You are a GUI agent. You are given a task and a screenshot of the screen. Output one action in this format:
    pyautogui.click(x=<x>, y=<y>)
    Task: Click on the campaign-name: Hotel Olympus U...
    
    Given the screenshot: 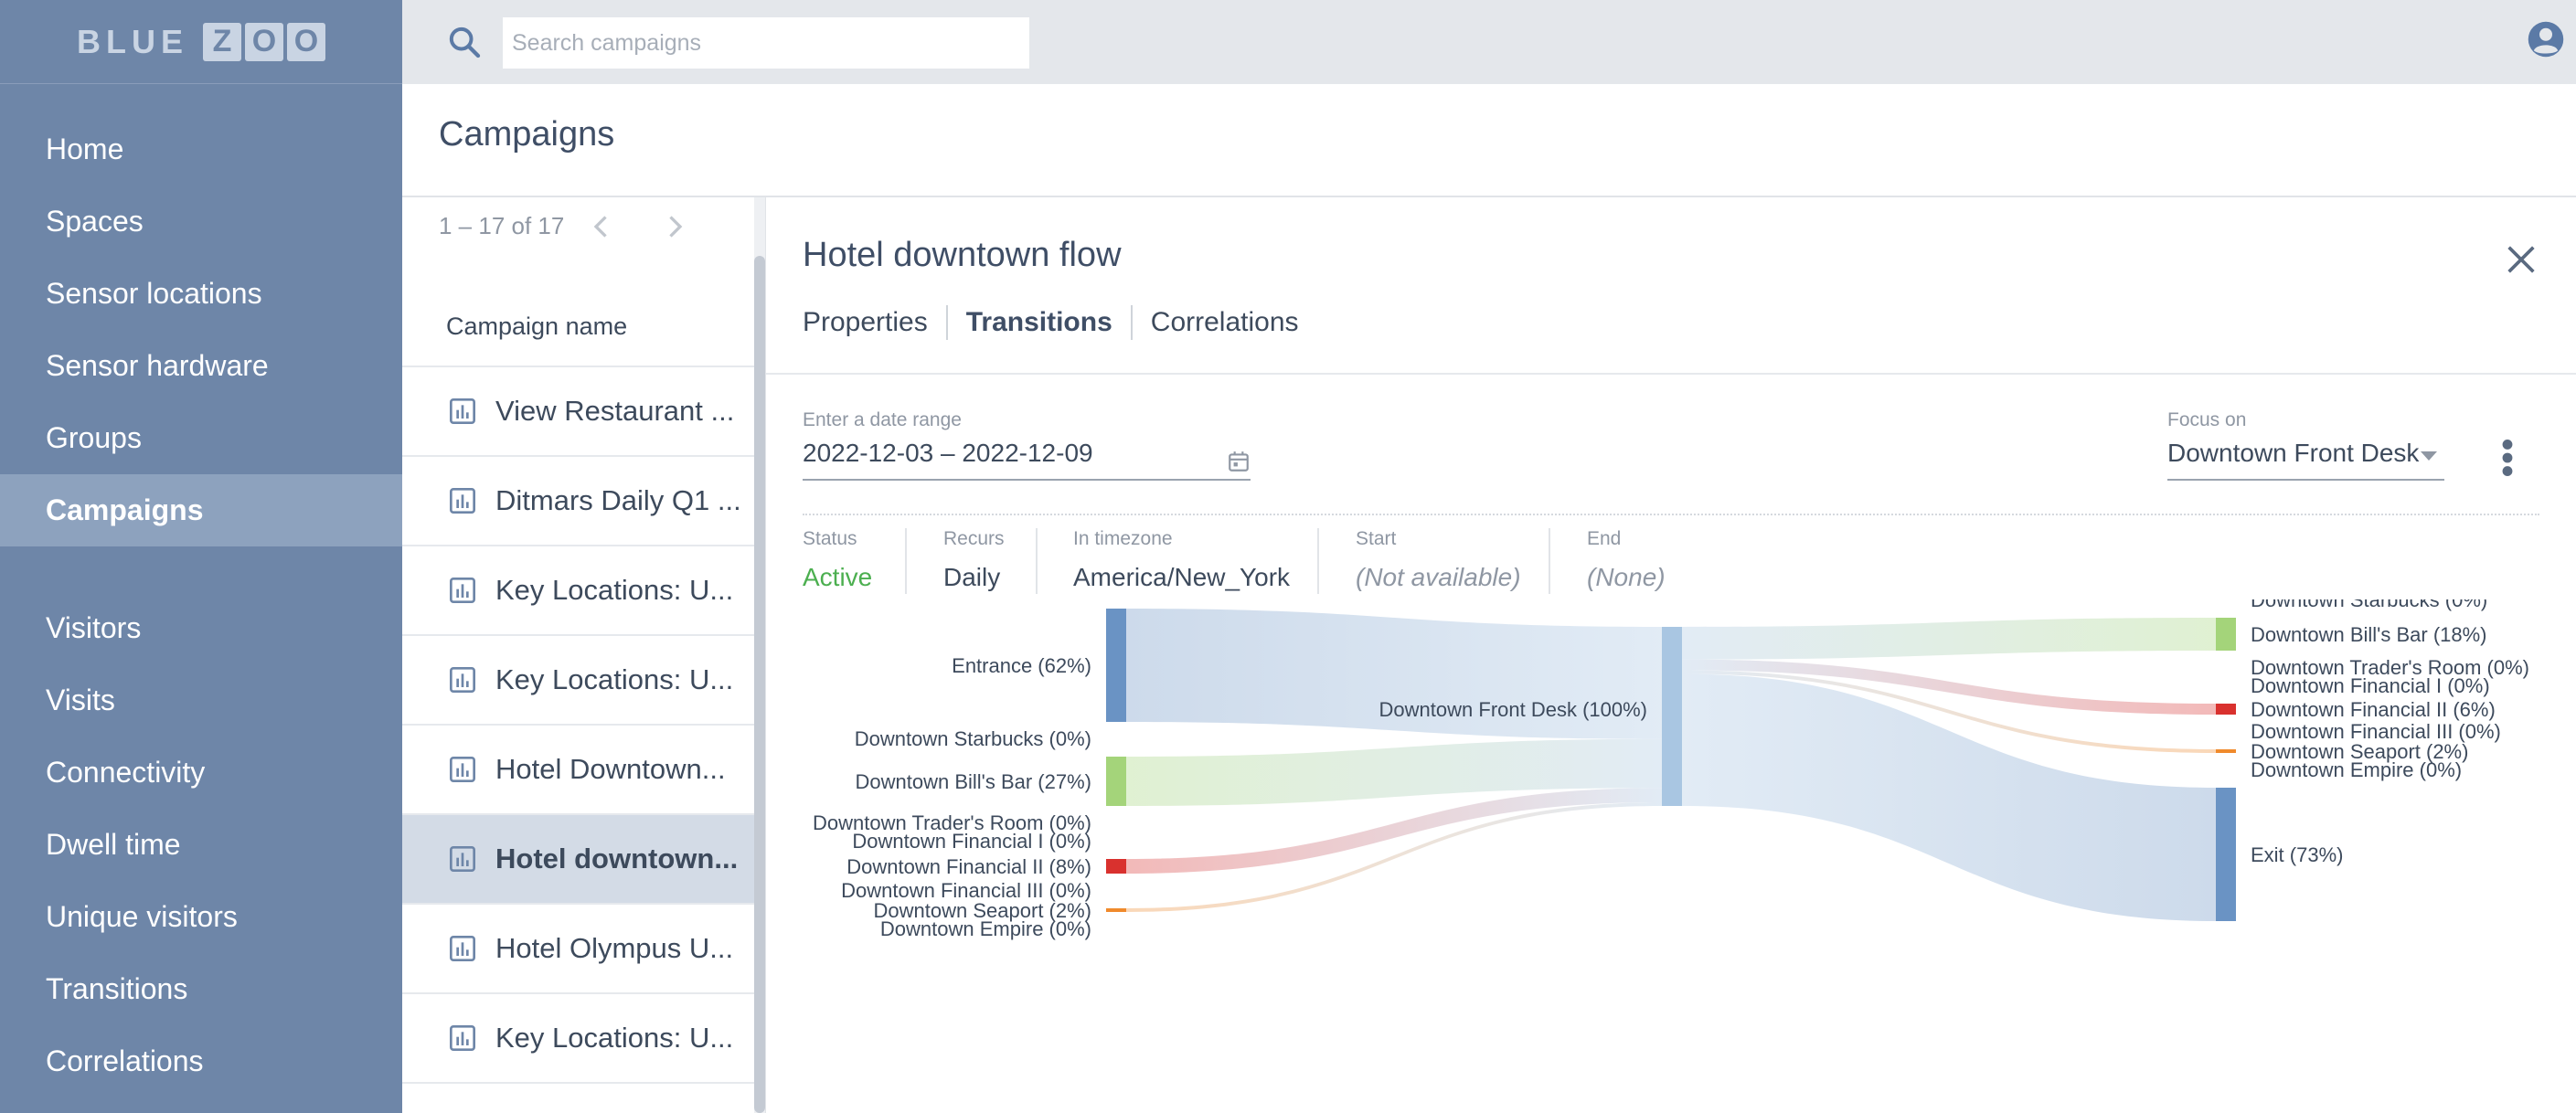 What is the action you would take?
    pyautogui.click(x=614, y=948)
    